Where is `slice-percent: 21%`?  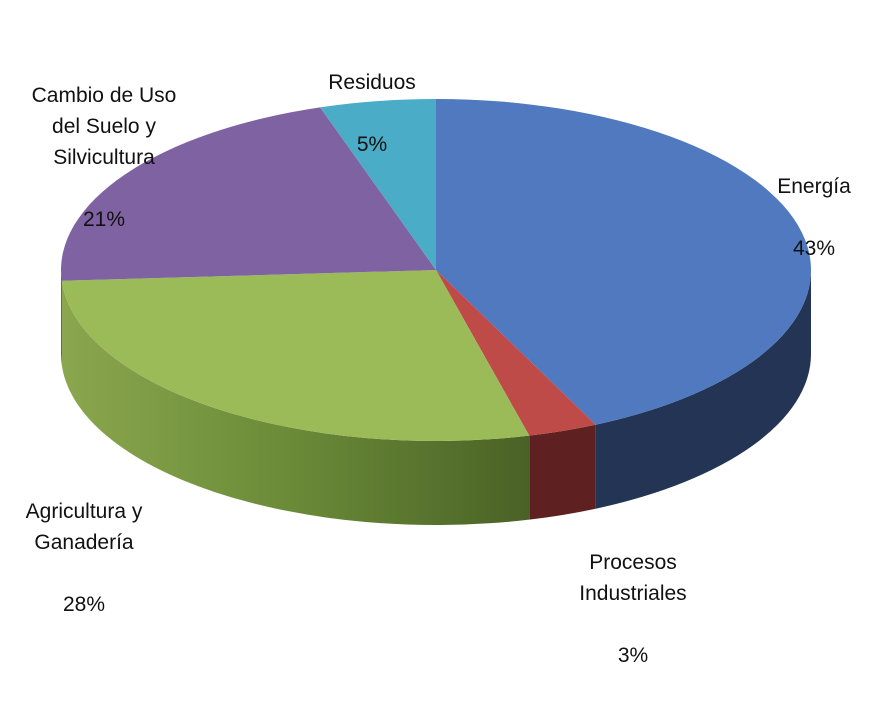
slice-percent: 21% is located at coordinates (104, 219).